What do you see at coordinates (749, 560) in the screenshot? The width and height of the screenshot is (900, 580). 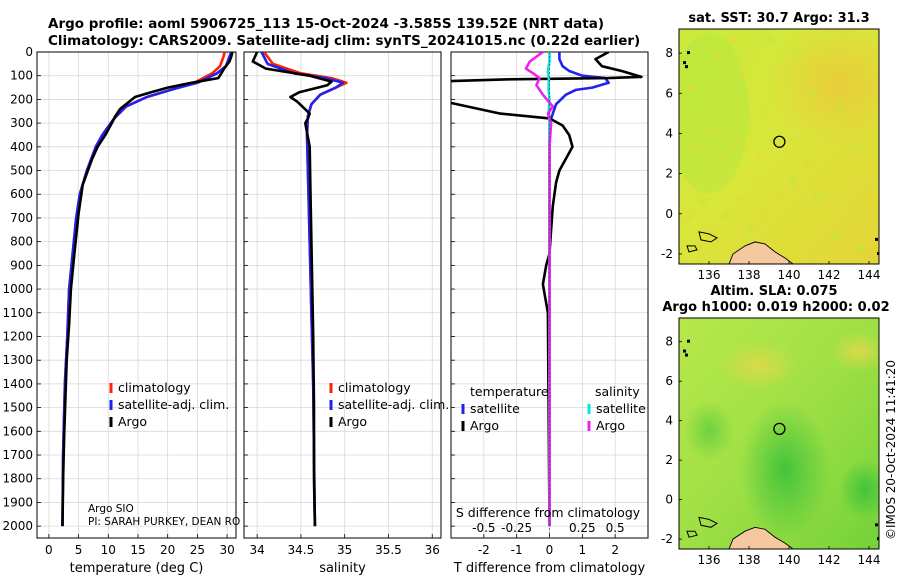 I see `x-tick-label: 138` at bounding box center [749, 560].